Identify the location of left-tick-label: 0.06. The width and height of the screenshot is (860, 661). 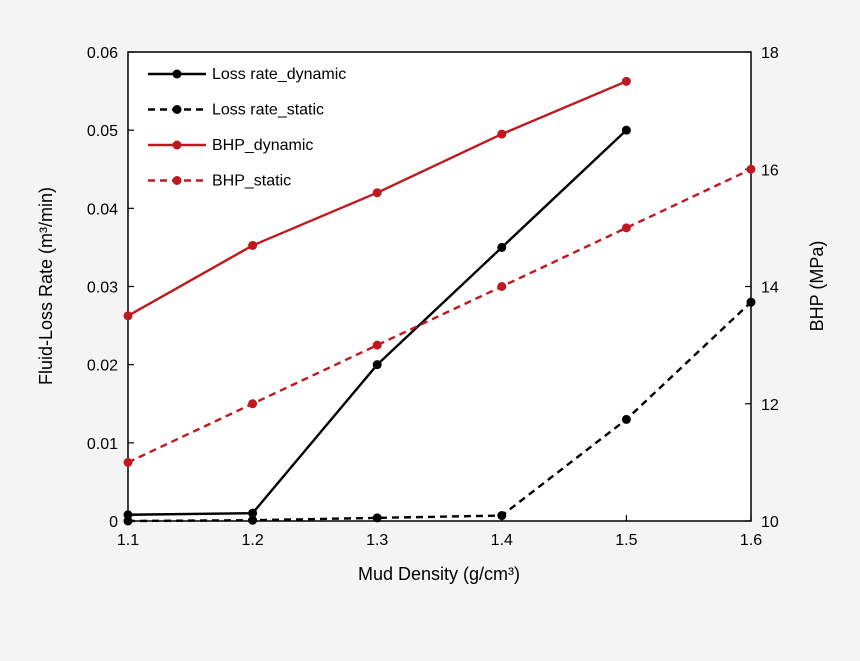
(102, 53).